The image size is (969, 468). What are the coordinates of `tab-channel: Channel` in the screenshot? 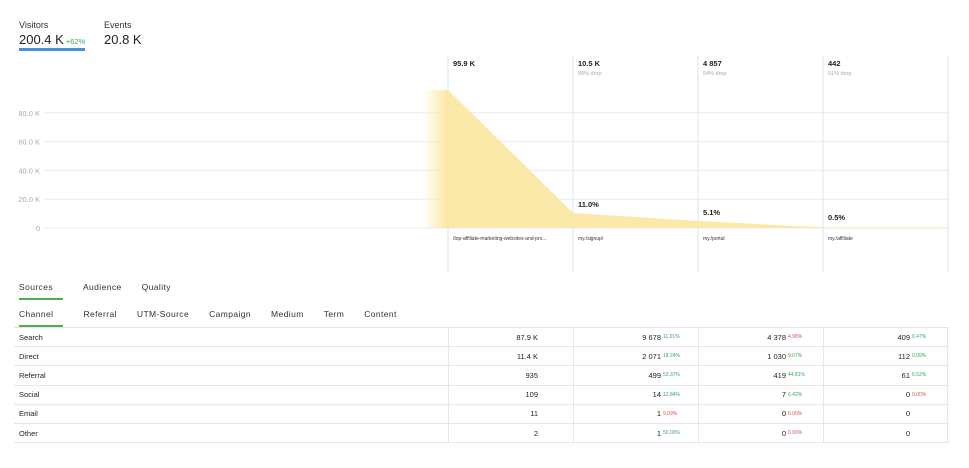 It's located at (41, 318).